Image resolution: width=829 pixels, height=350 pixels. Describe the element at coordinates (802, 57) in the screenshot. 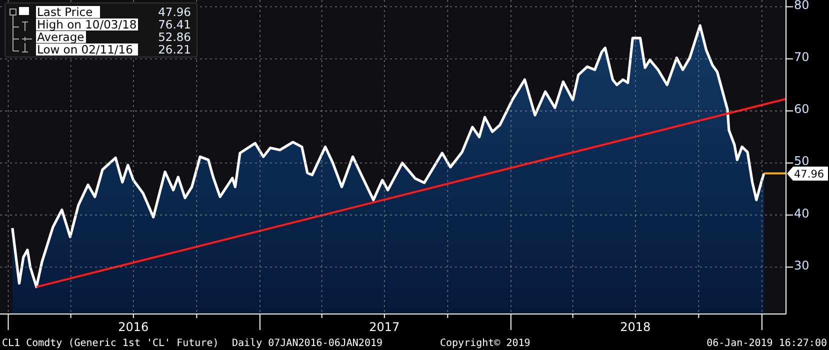

I see `y-tick-label: 70` at that location.